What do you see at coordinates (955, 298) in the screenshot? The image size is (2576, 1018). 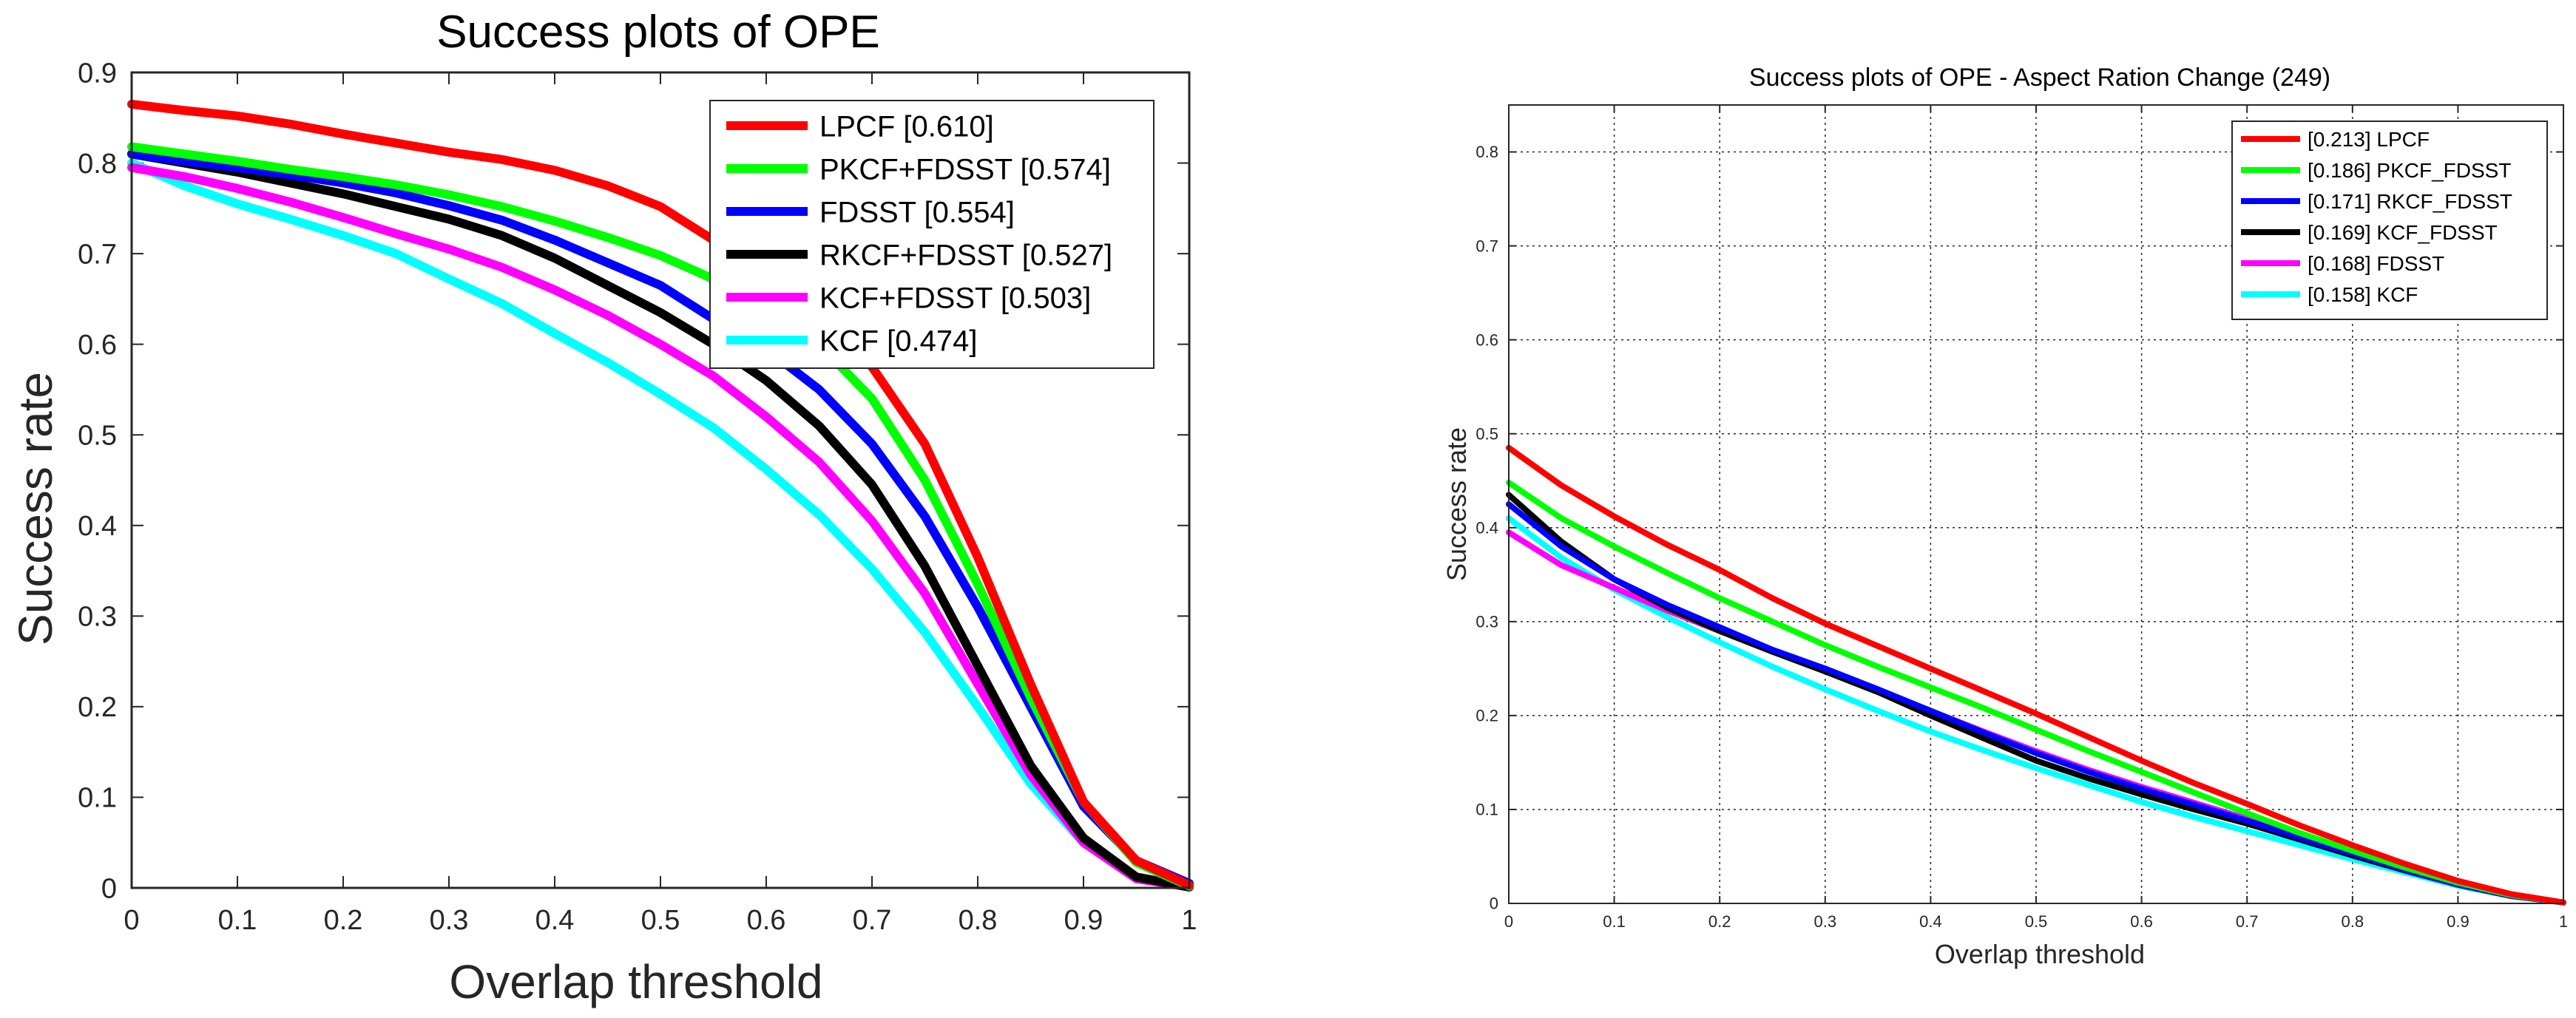 I see `legend-entry: KCF+FDSST [0.503]` at bounding box center [955, 298].